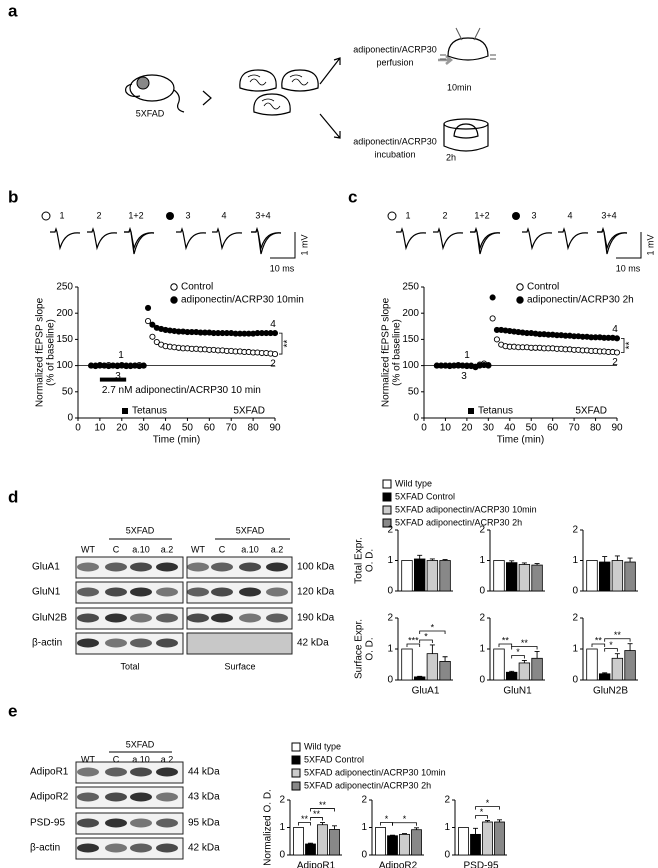 The height and width of the screenshot is (868, 658). I want to click on x-tick-label: 20, so click(122, 428).